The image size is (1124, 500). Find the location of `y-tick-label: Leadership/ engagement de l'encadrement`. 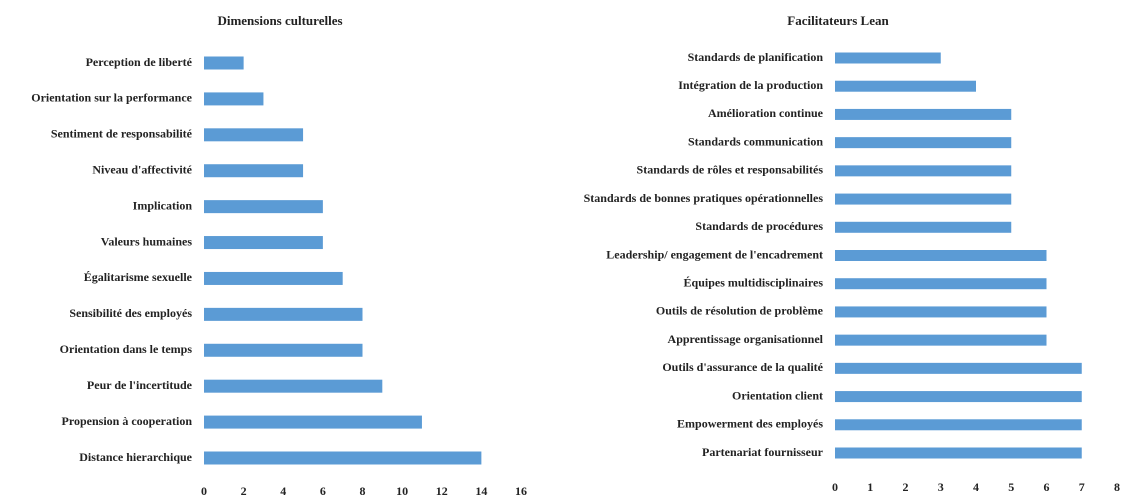

y-tick-label: Leadership/ engagement de l'encadrement is located at coordinates (714, 254).